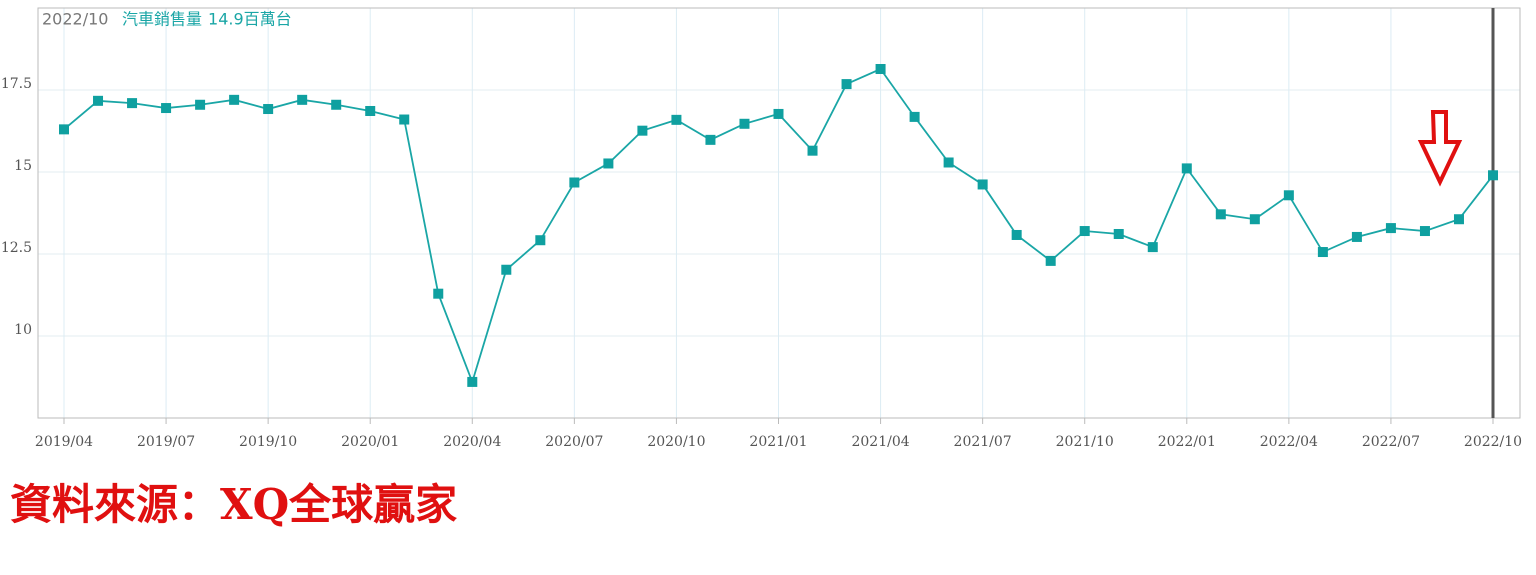  I want to click on x-tick-label: 2022/04, so click(1289, 442).